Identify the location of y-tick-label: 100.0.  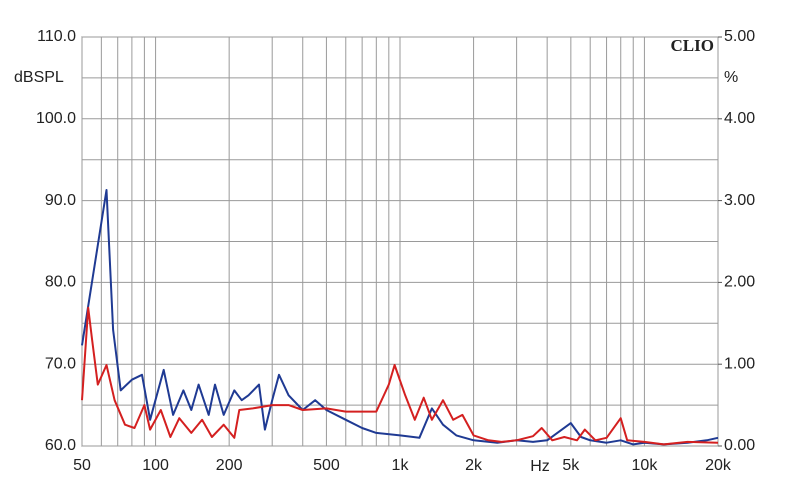
(56, 118).